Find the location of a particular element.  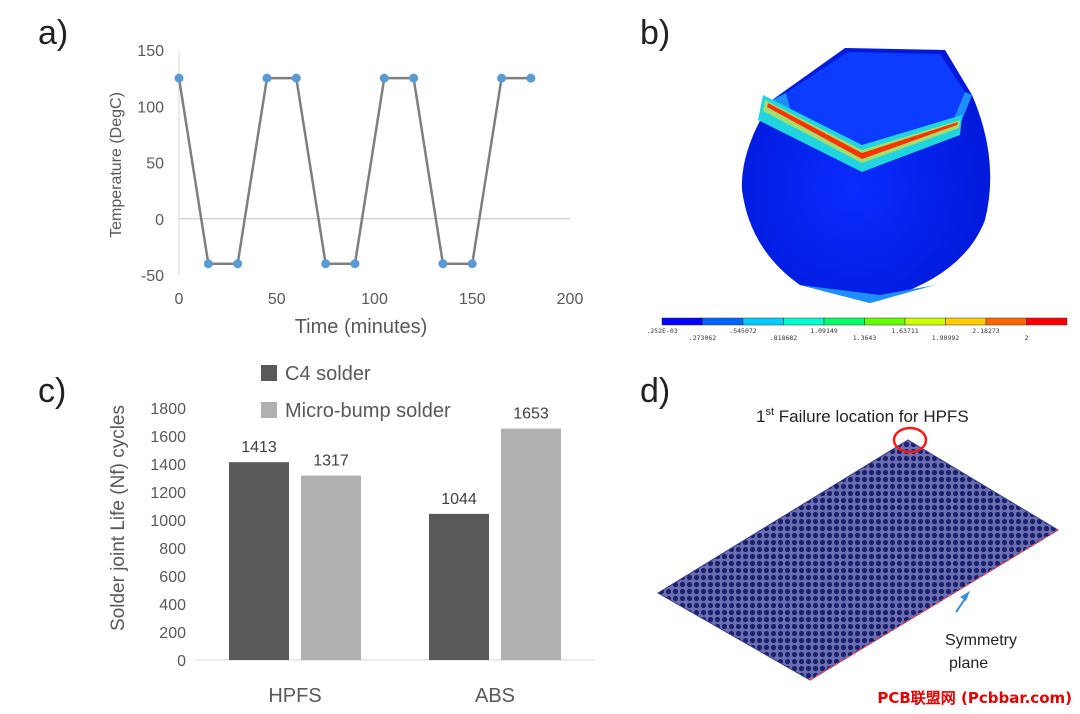

chart-c-data-label: 1653 is located at coordinates (531, 414).